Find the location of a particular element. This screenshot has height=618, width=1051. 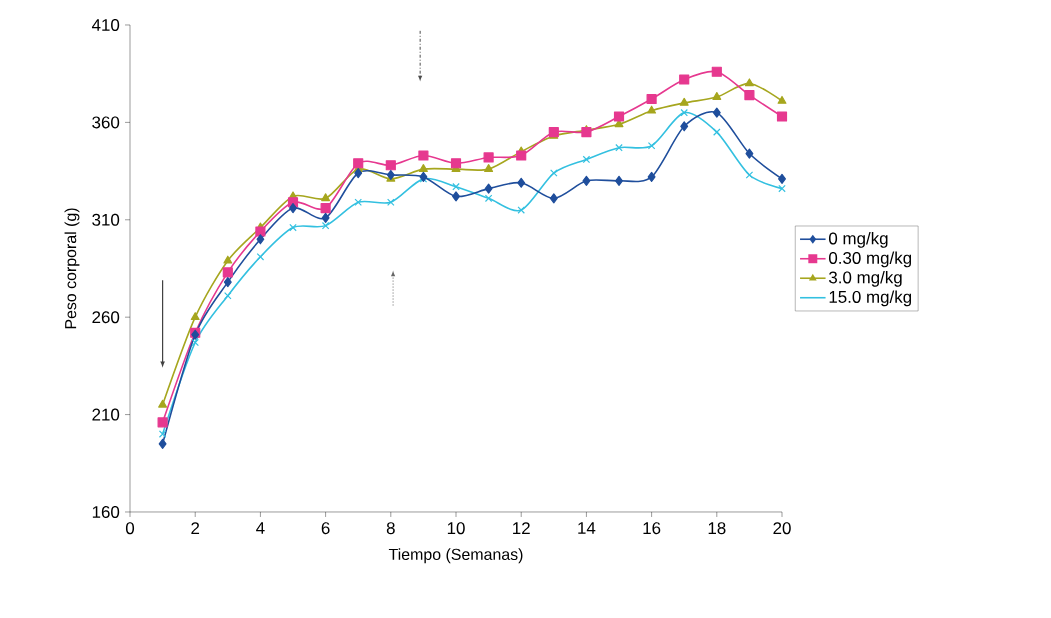

x-tick-label: 12 is located at coordinates (521, 528).